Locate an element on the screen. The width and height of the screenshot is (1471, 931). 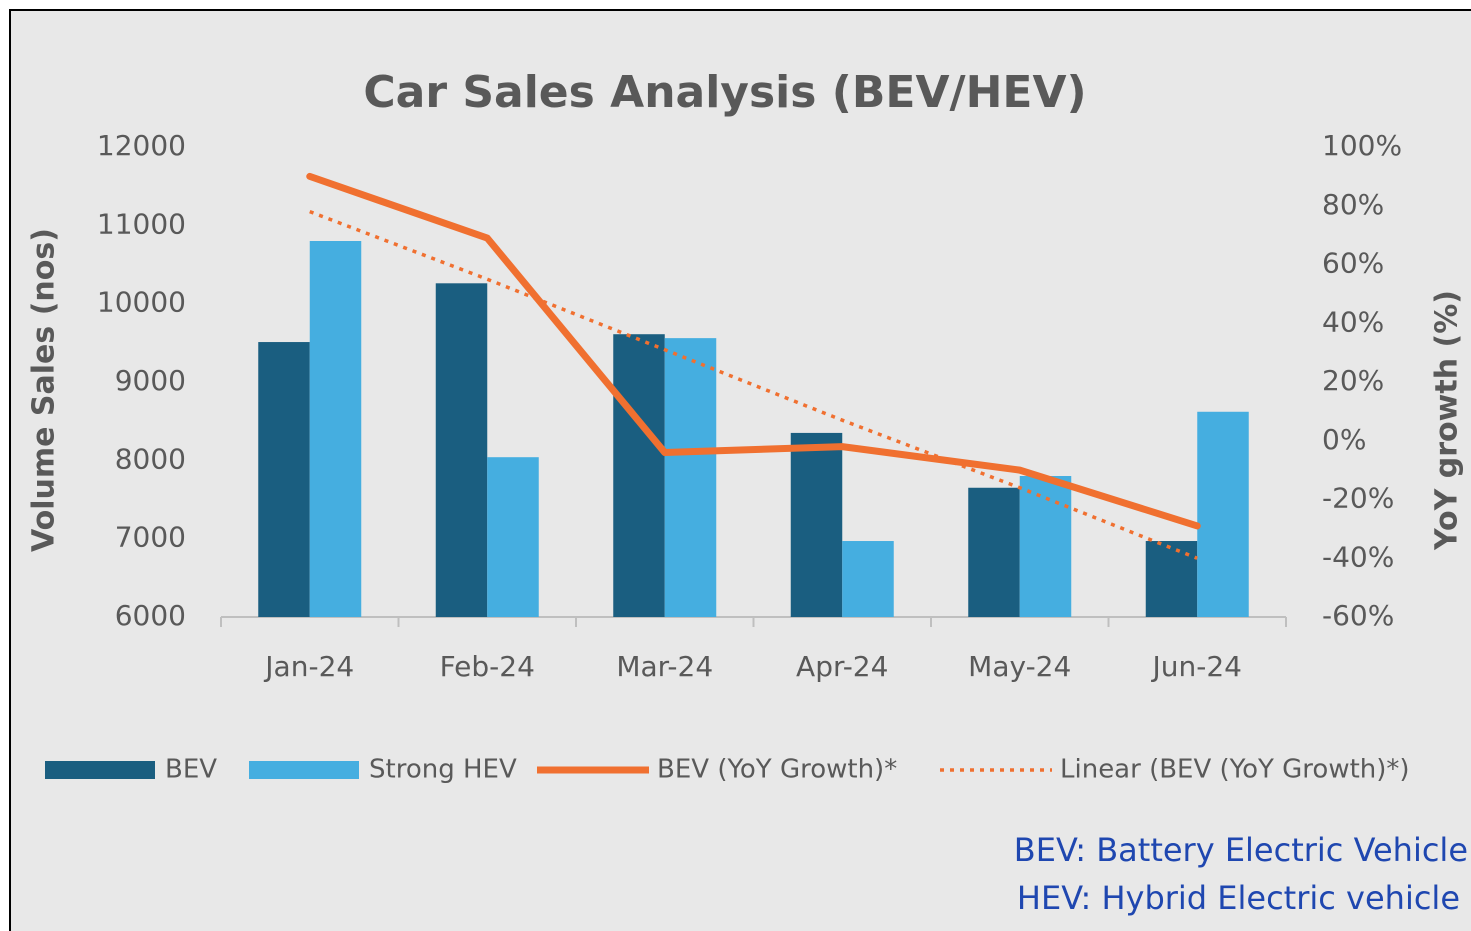
y-tick-label: 12000 is located at coordinates (141, 145).